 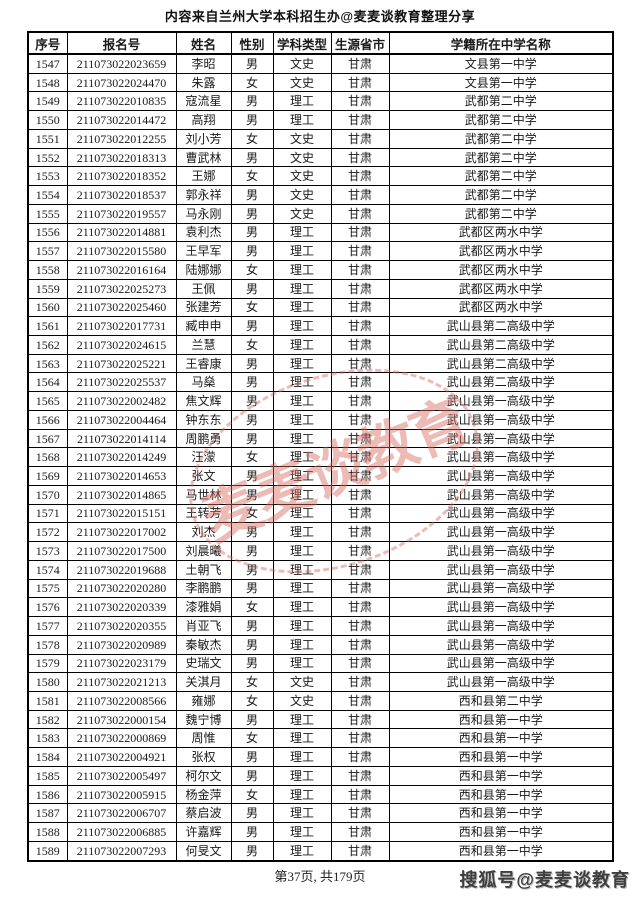 What do you see at coordinates (47, 345) in the screenshot?
I see `table-cell-serial: 1562` at bounding box center [47, 345].